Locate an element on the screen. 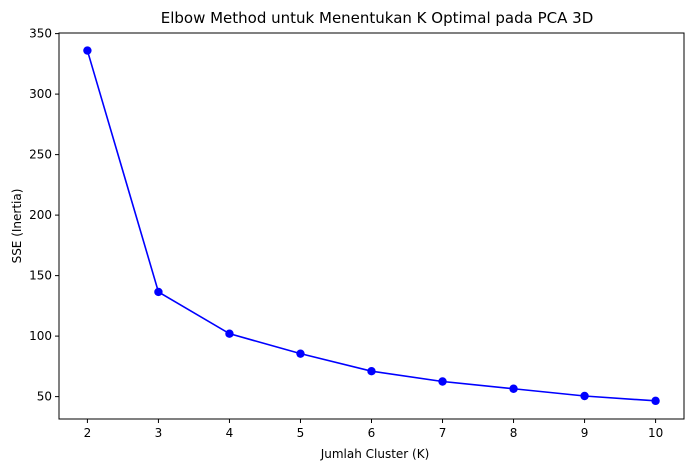 The width and height of the screenshot is (695, 470). x-axis-ticks: 2 3 4 5 6 7 8 9 10 is located at coordinates (373, 429).